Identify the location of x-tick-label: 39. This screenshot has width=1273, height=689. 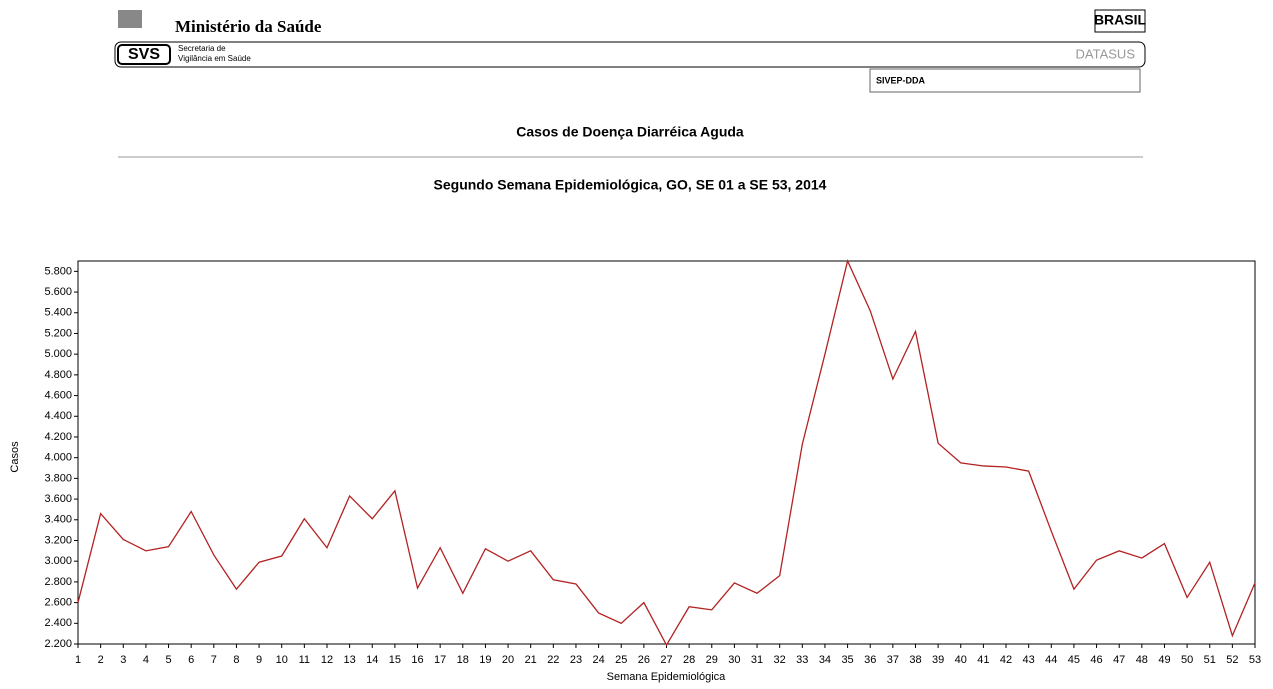
(938, 660).